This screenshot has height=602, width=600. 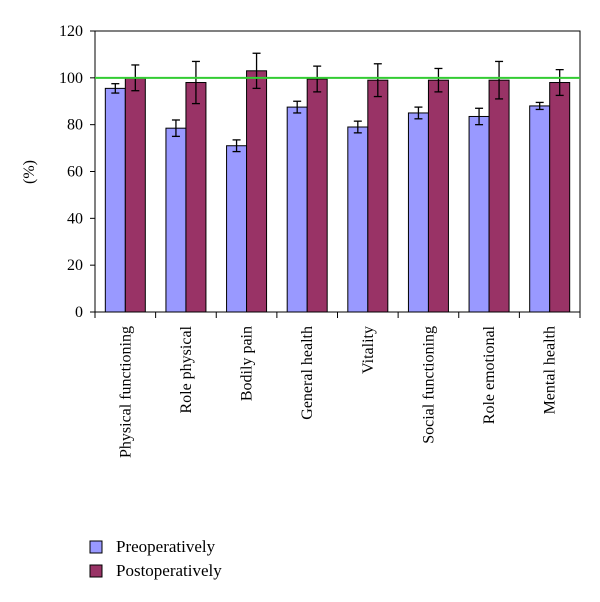 What do you see at coordinates (79, 312) in the screenshot?
I see `y-tick-label: 0` at bounding box center [79, 312].